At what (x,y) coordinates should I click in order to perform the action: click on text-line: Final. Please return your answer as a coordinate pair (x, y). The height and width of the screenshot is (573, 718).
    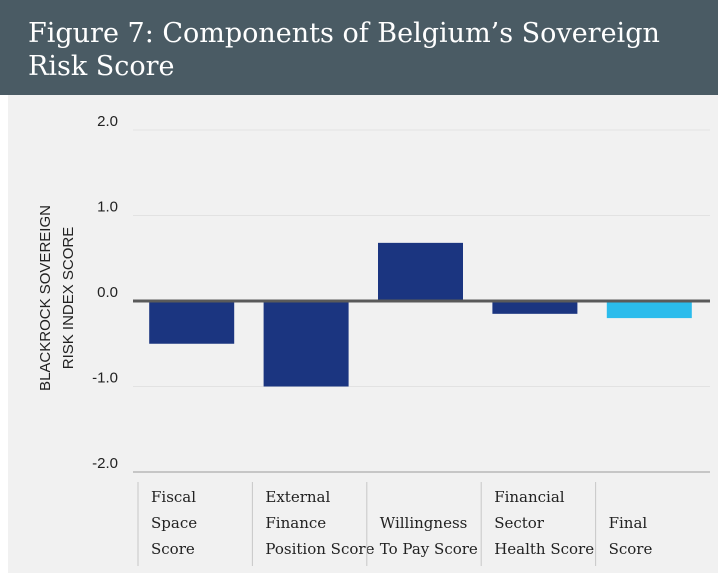
    Looking at the image, I should click on (628, 523).